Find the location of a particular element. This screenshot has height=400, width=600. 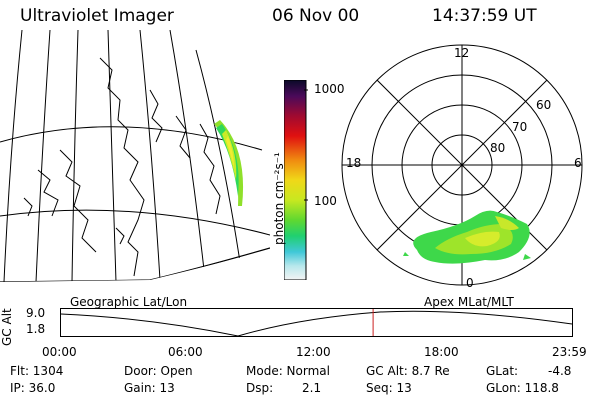

mlt-label-12: 12 is located at coordinates (462, 53).